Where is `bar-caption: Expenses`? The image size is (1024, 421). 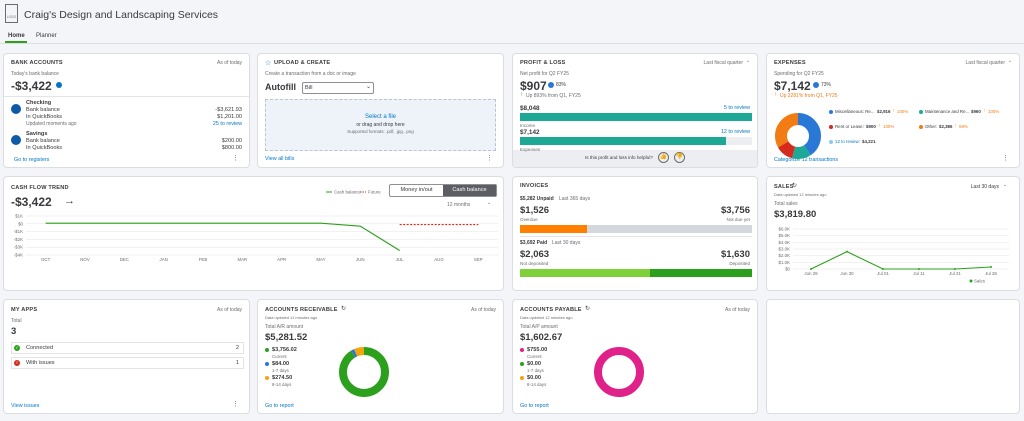
bar-caption: Expenses is located at coordinates (530, 149).